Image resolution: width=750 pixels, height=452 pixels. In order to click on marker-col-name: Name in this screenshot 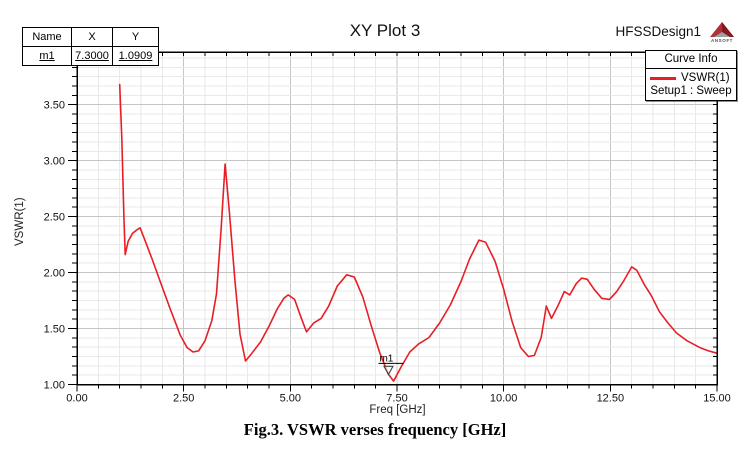, I will do `click(47, 37)`.